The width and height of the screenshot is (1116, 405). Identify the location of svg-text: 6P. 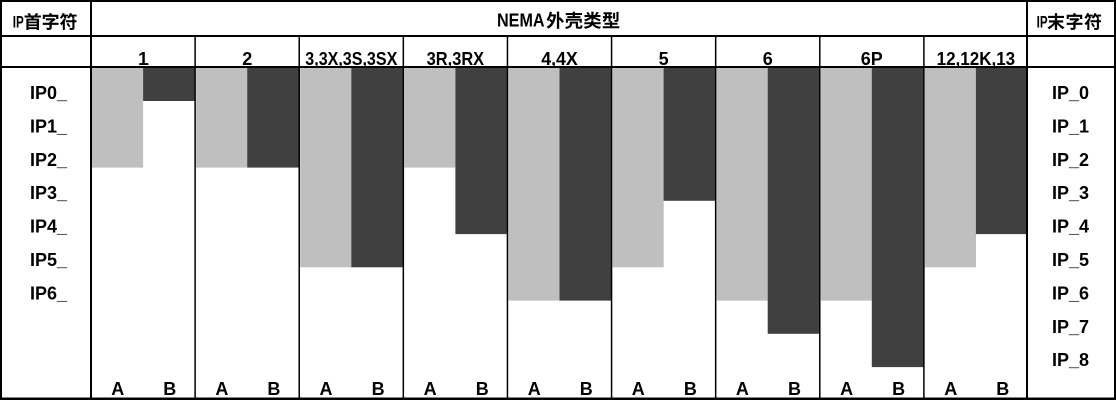
(872, 59).